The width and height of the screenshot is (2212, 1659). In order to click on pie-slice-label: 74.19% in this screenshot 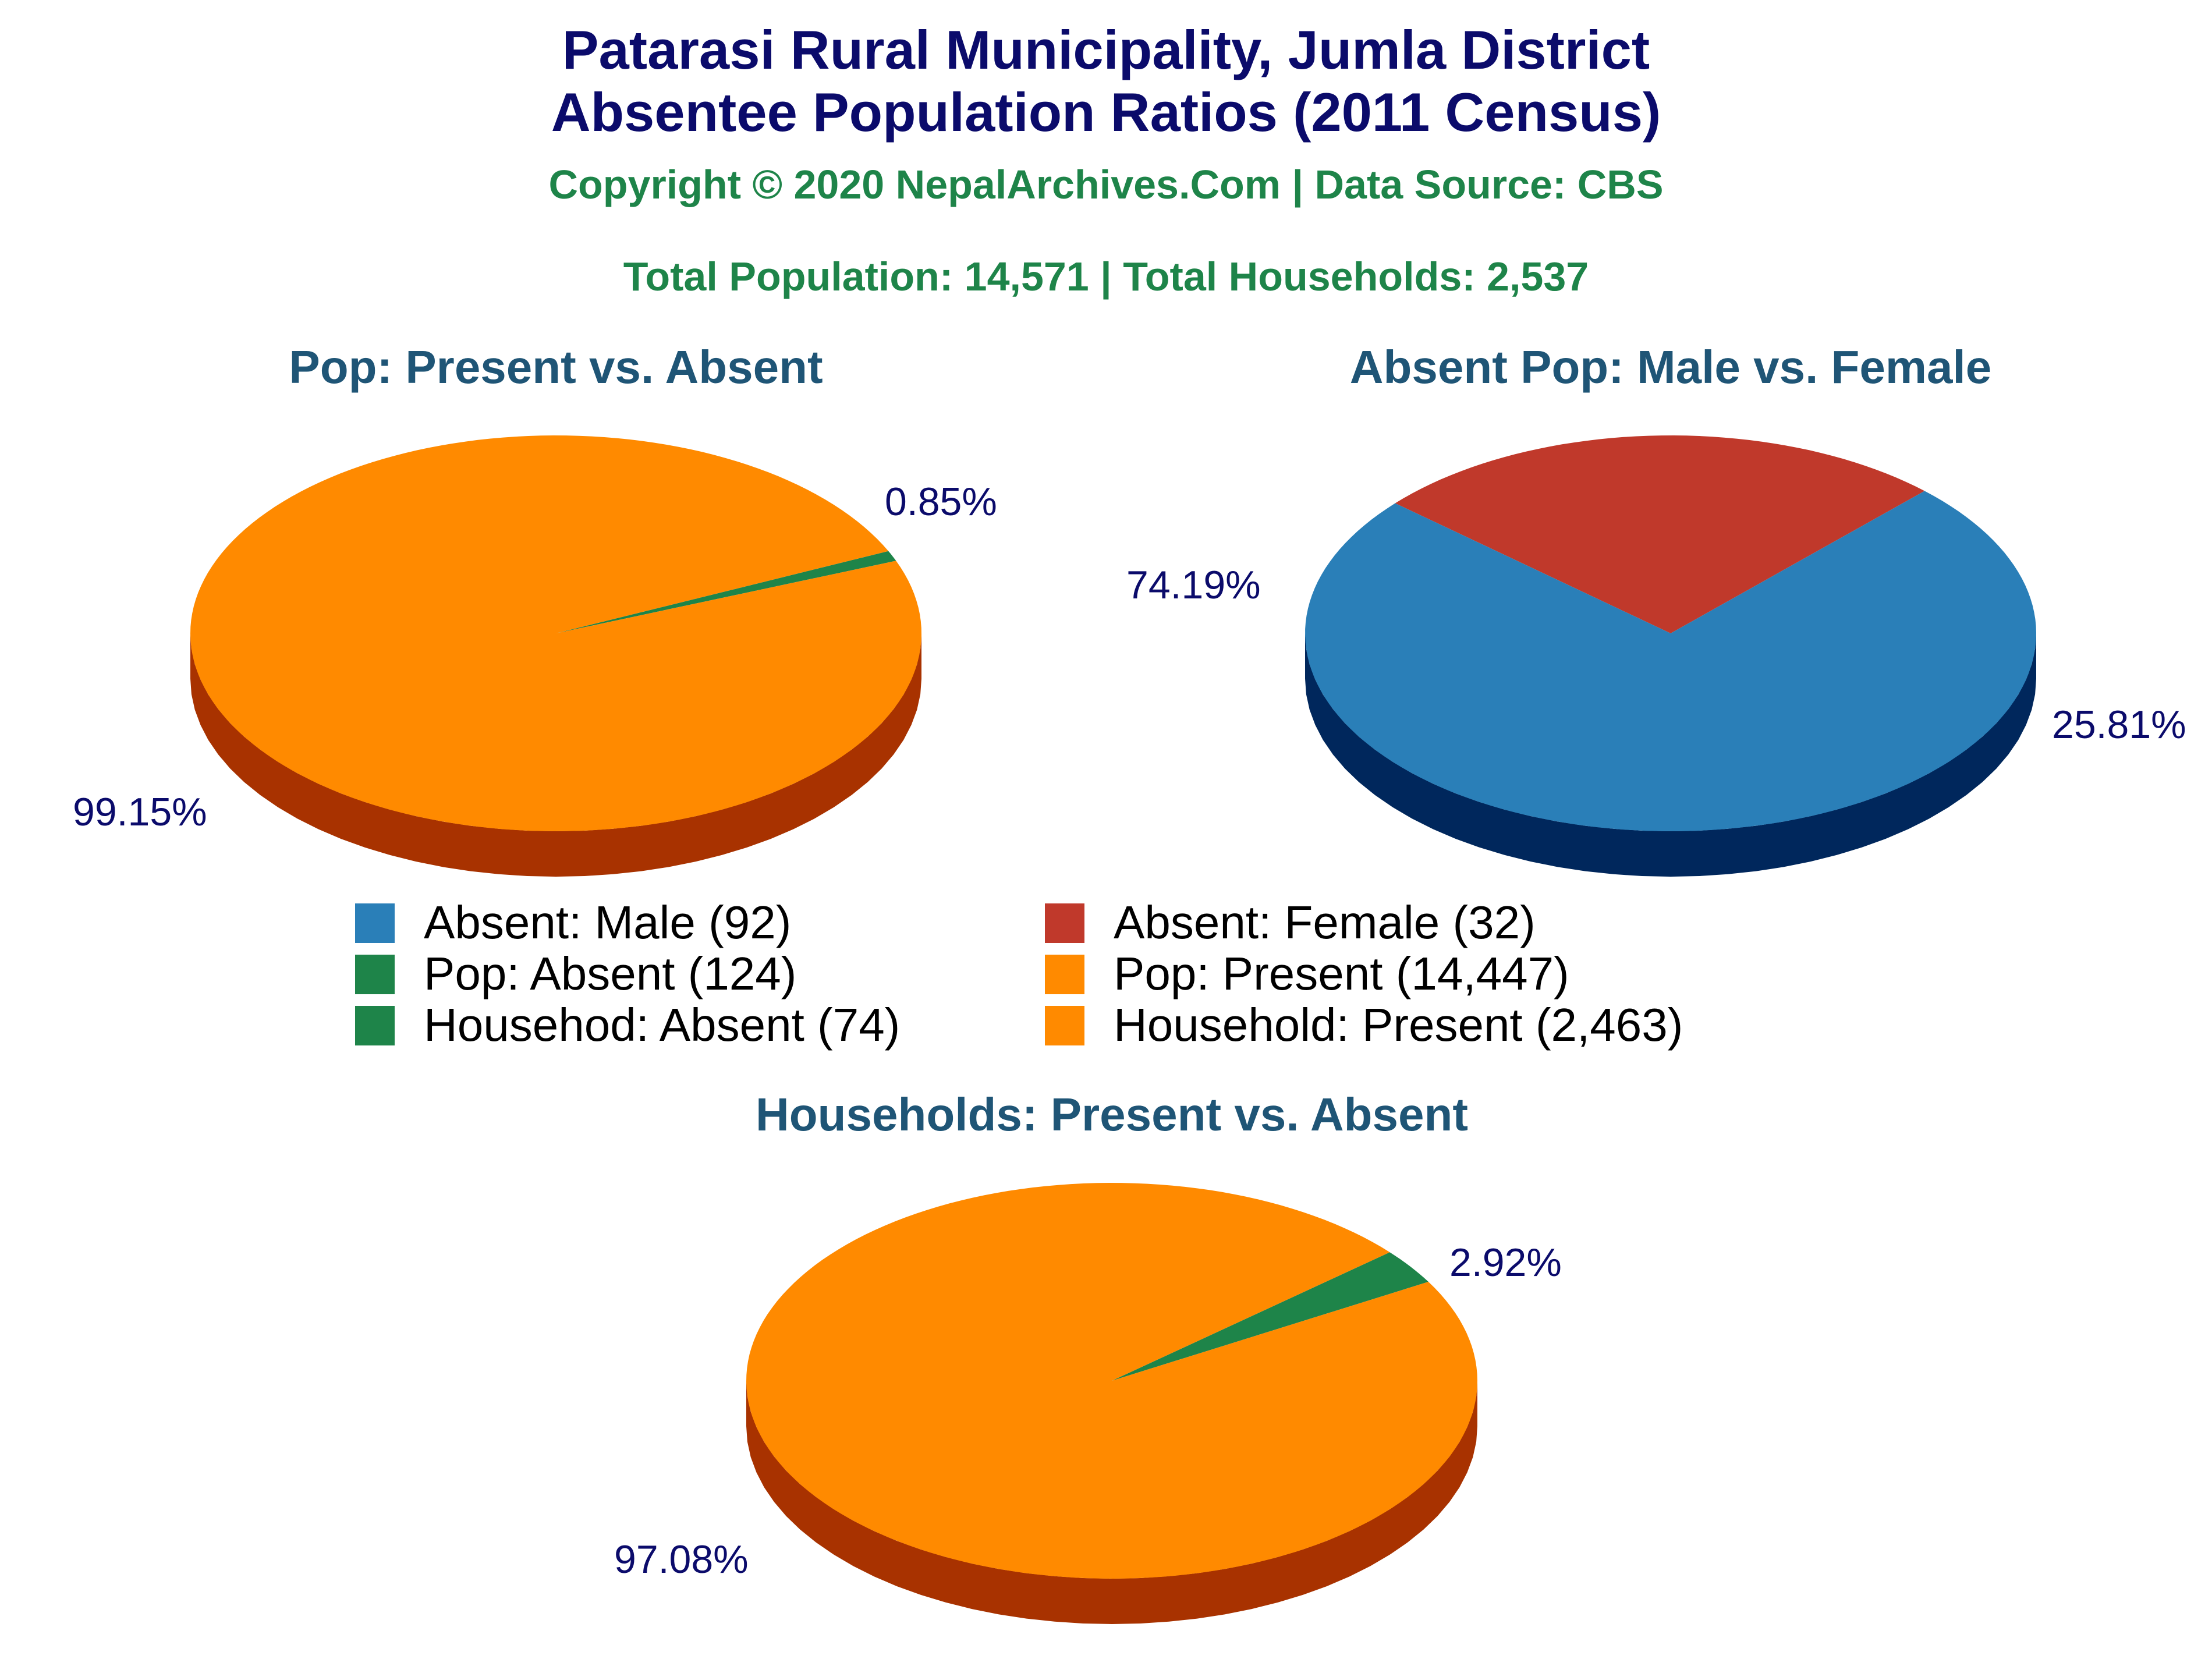, I will do `click(1193, 585)`.